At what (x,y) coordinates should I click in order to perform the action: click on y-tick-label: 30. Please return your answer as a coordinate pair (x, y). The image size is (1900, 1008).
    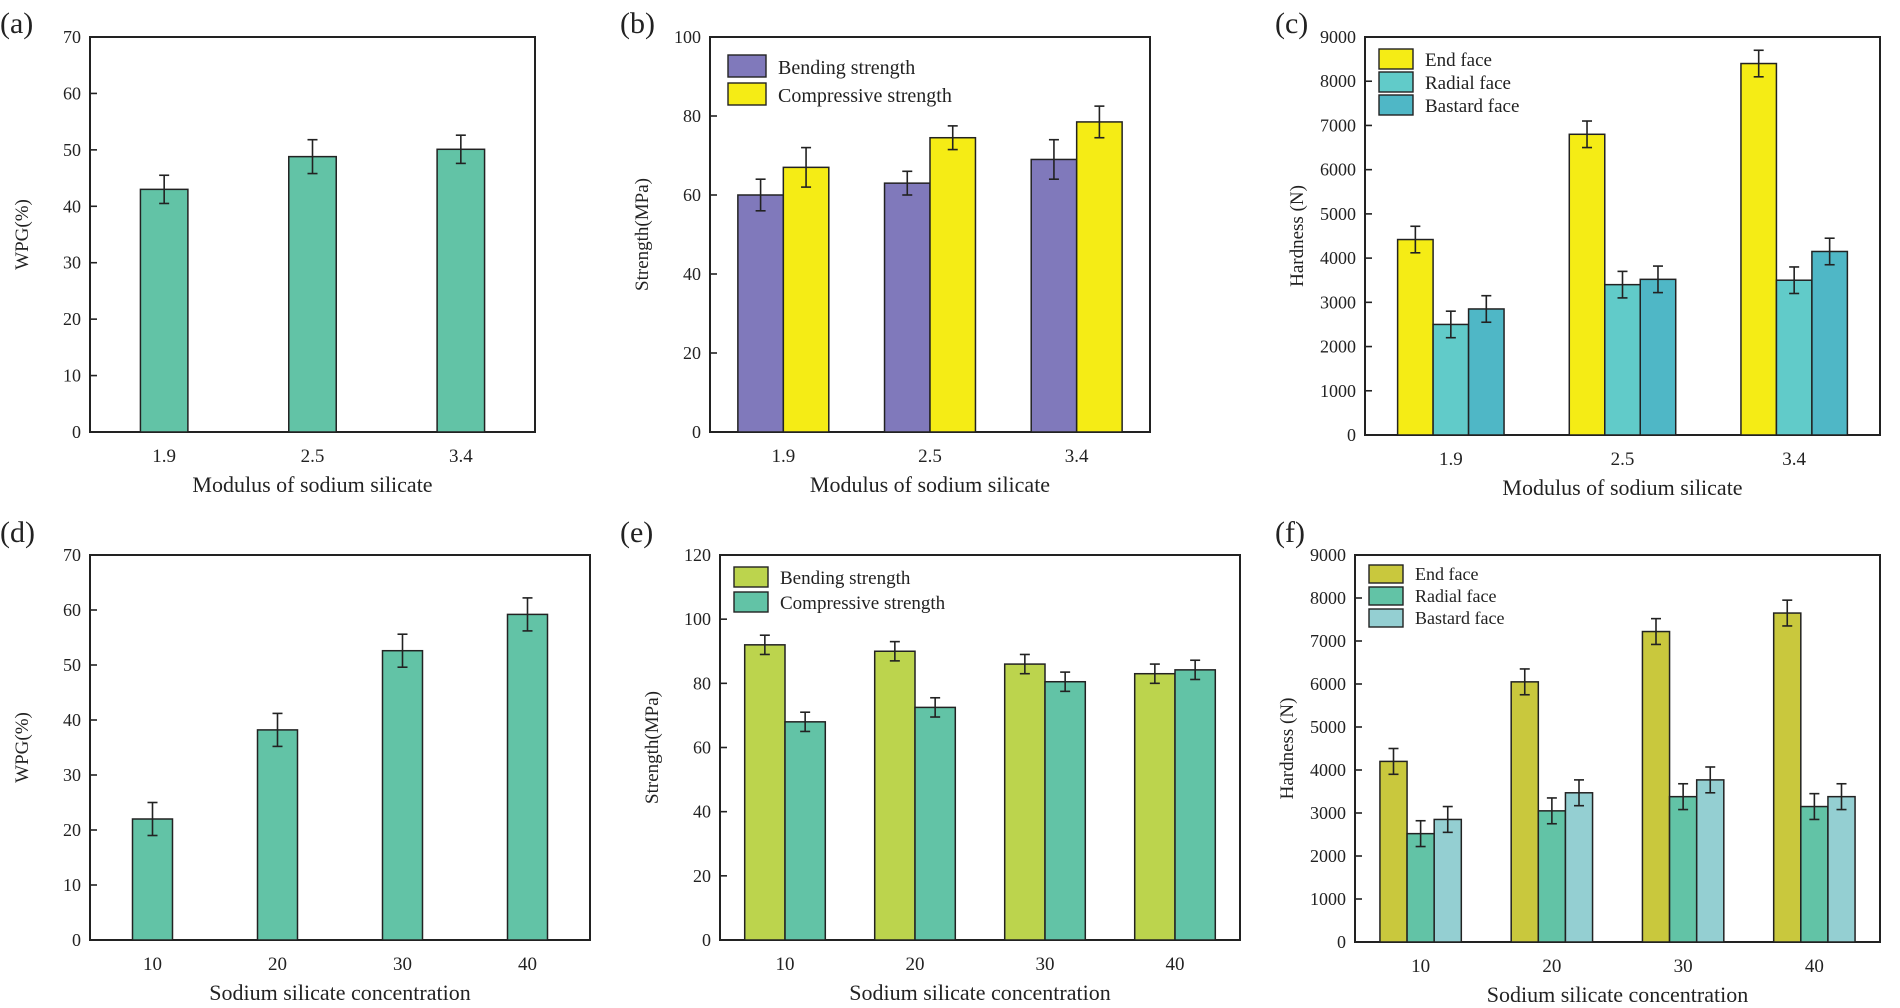
    Looking at the image, I should click on (72, 263).